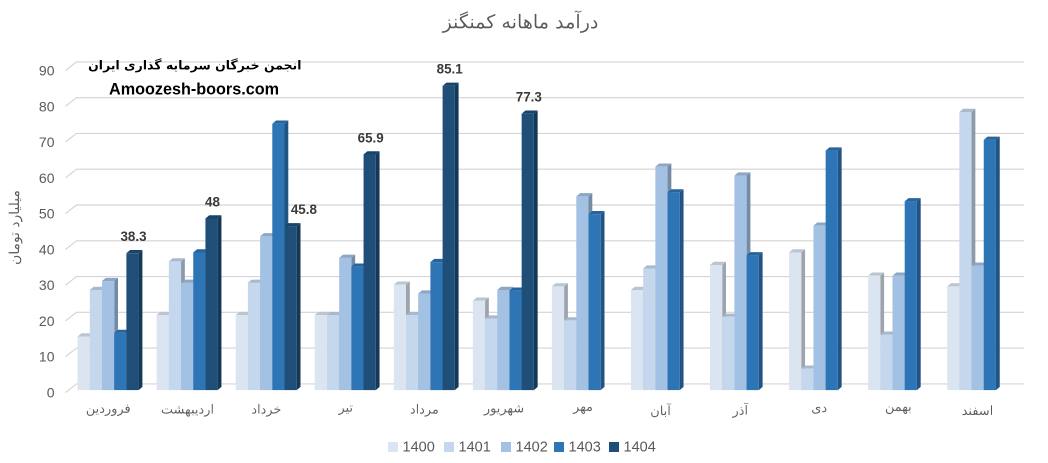 This screenshot has width=1048, height=463. What do you see at coordinates (47, 106) in the screenshot?
I see `svg-text: 80` at bounding box center [47, 106].